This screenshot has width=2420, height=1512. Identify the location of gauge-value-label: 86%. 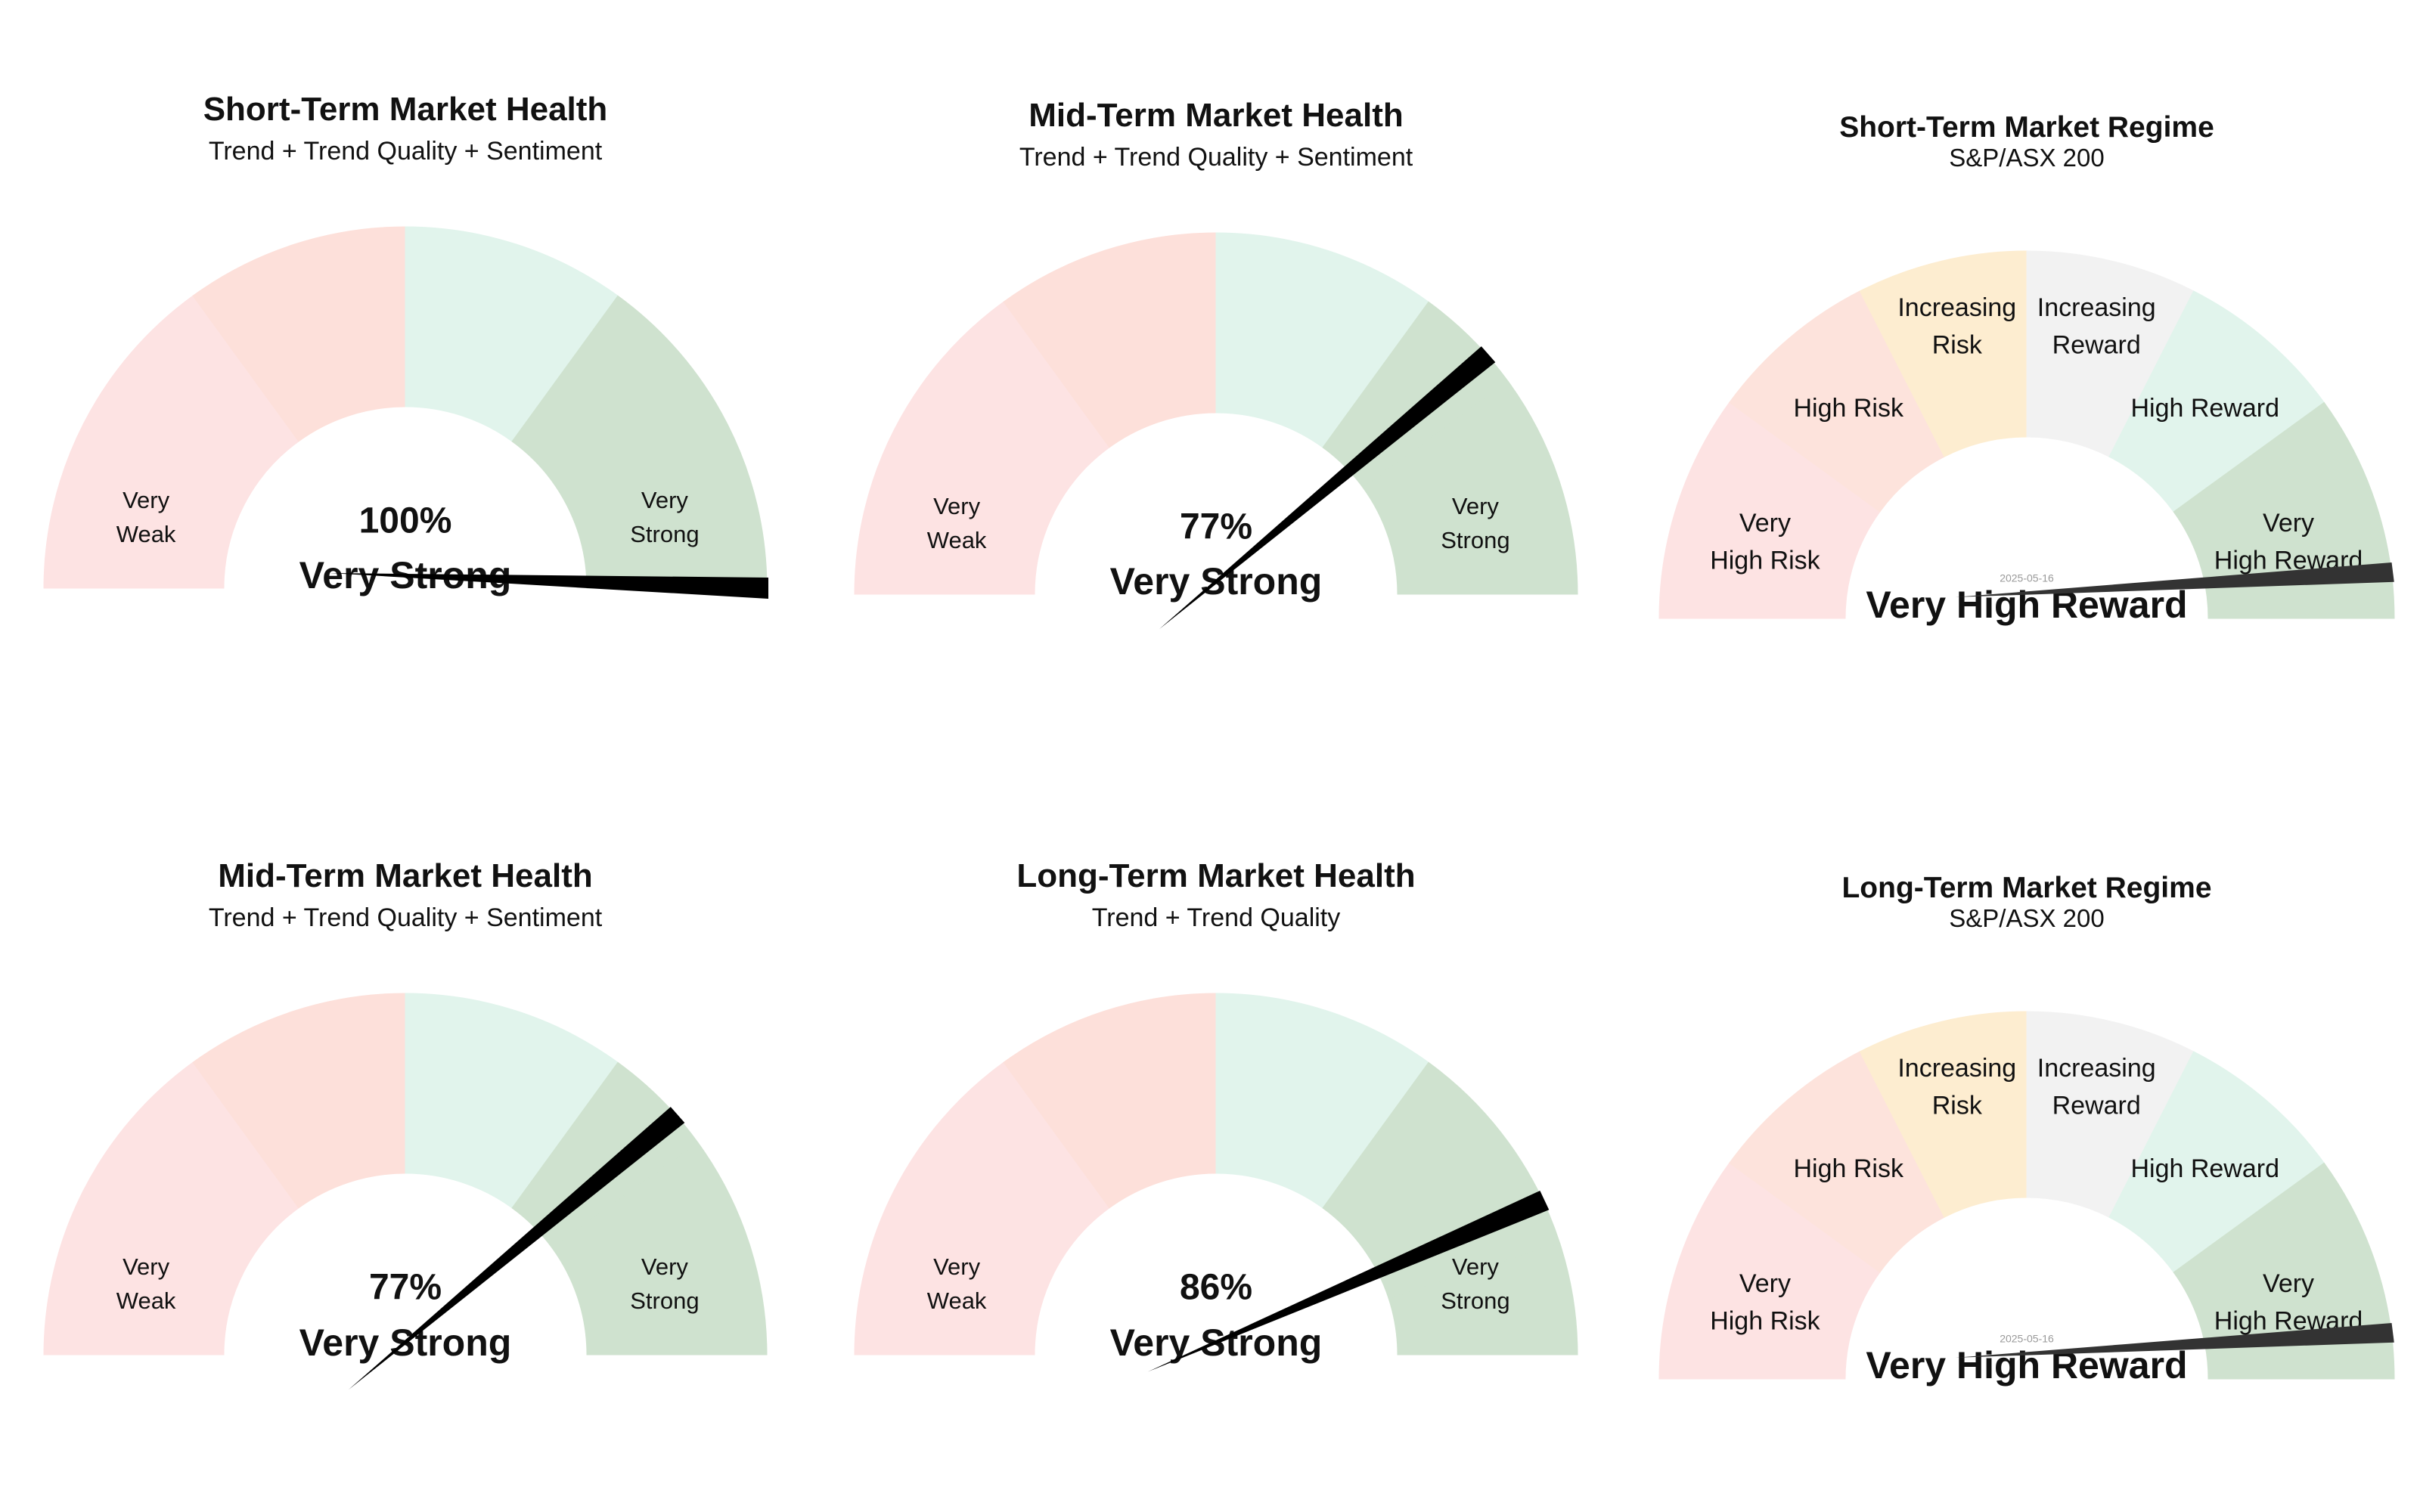
(1216, 1288).